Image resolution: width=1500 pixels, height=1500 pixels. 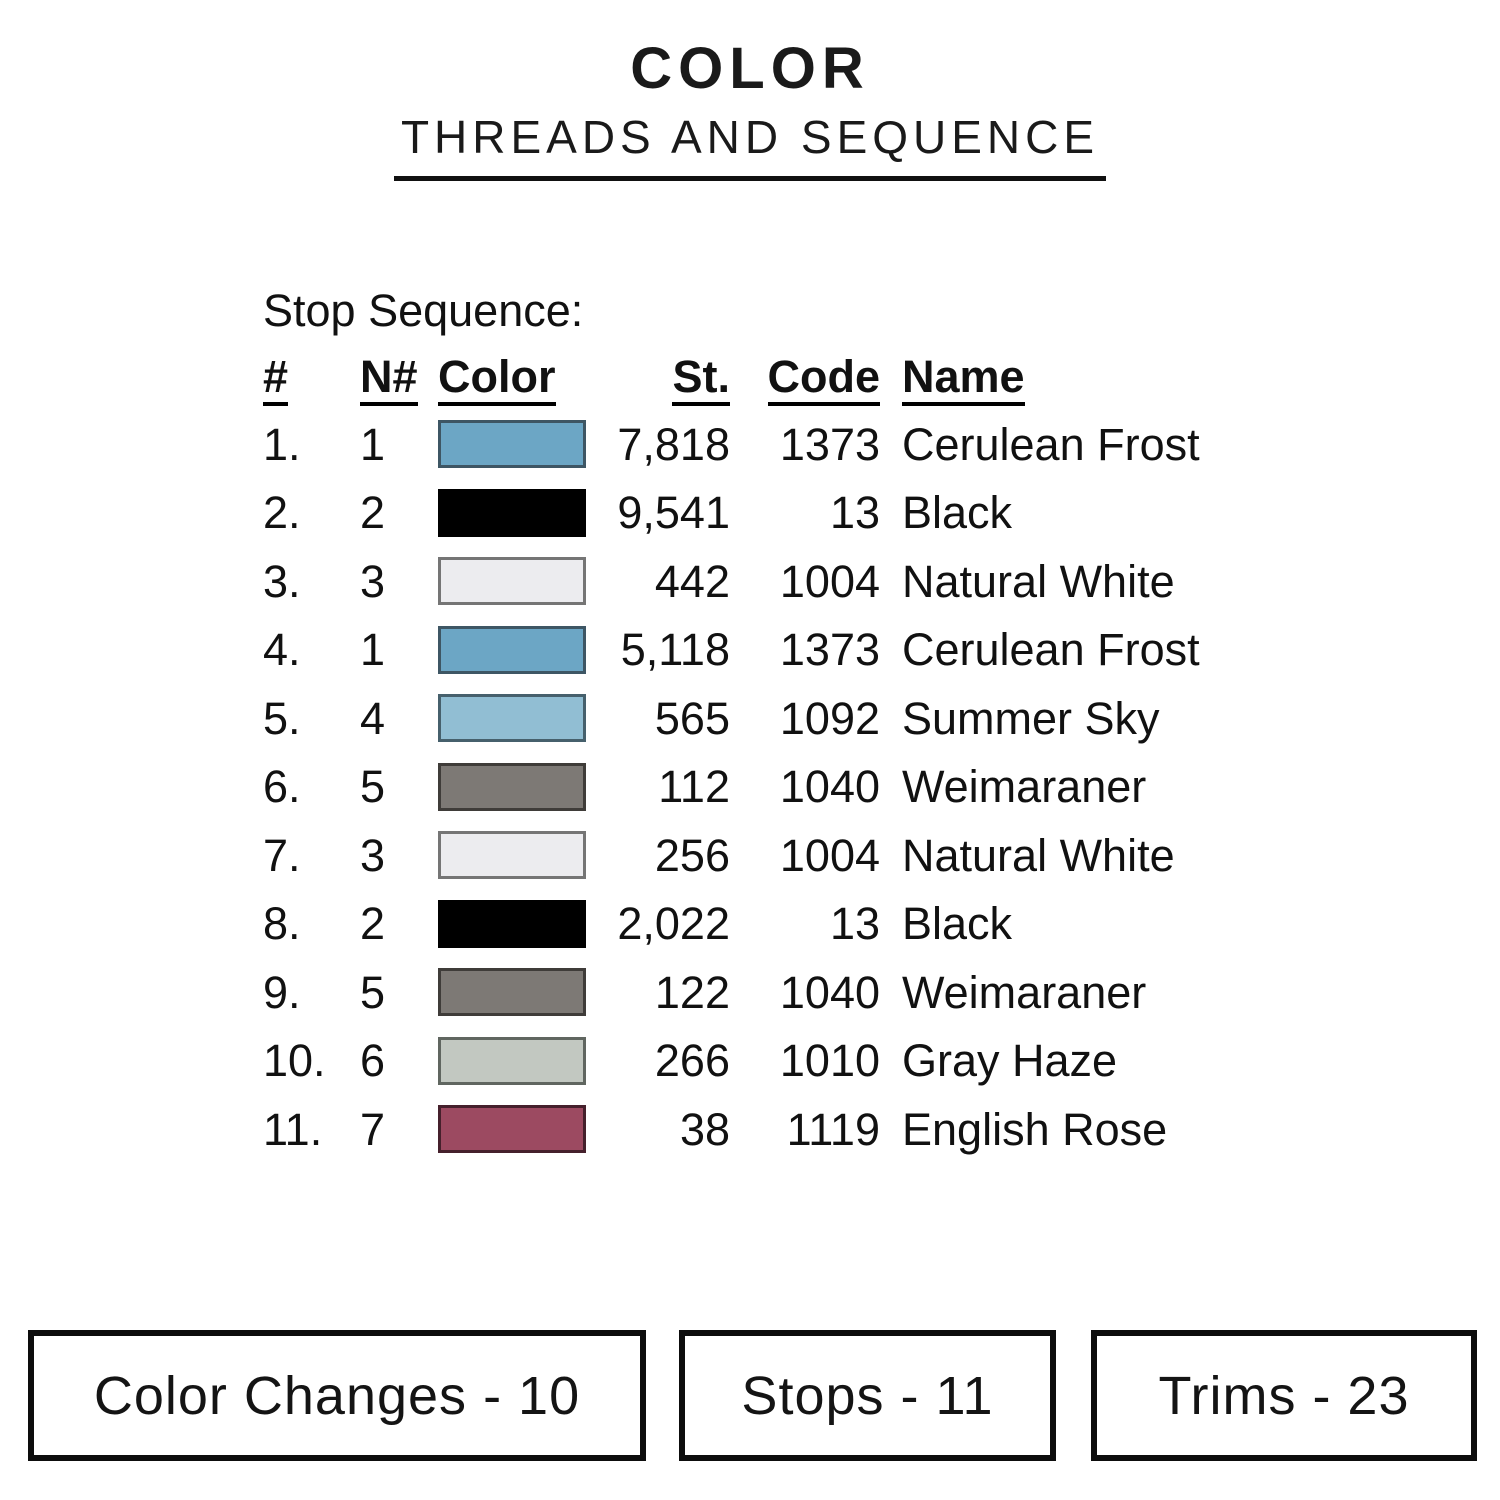 I want to click on table-row: 4. 1 5,118 1373 Cerulean Frost, so click(x=731, y=650).